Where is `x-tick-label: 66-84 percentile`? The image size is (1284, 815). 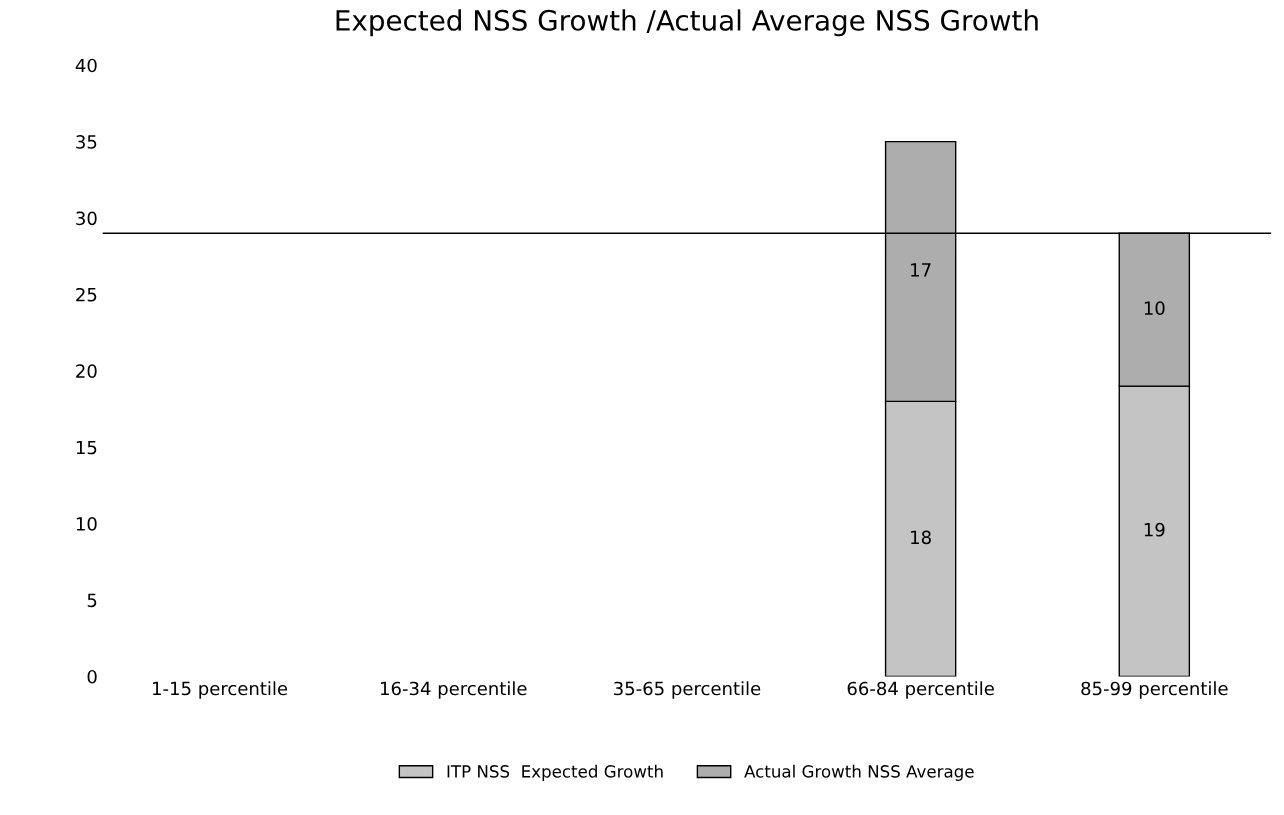
x-tick-label: 66-84 percentile is located at coordinates (920, 690).